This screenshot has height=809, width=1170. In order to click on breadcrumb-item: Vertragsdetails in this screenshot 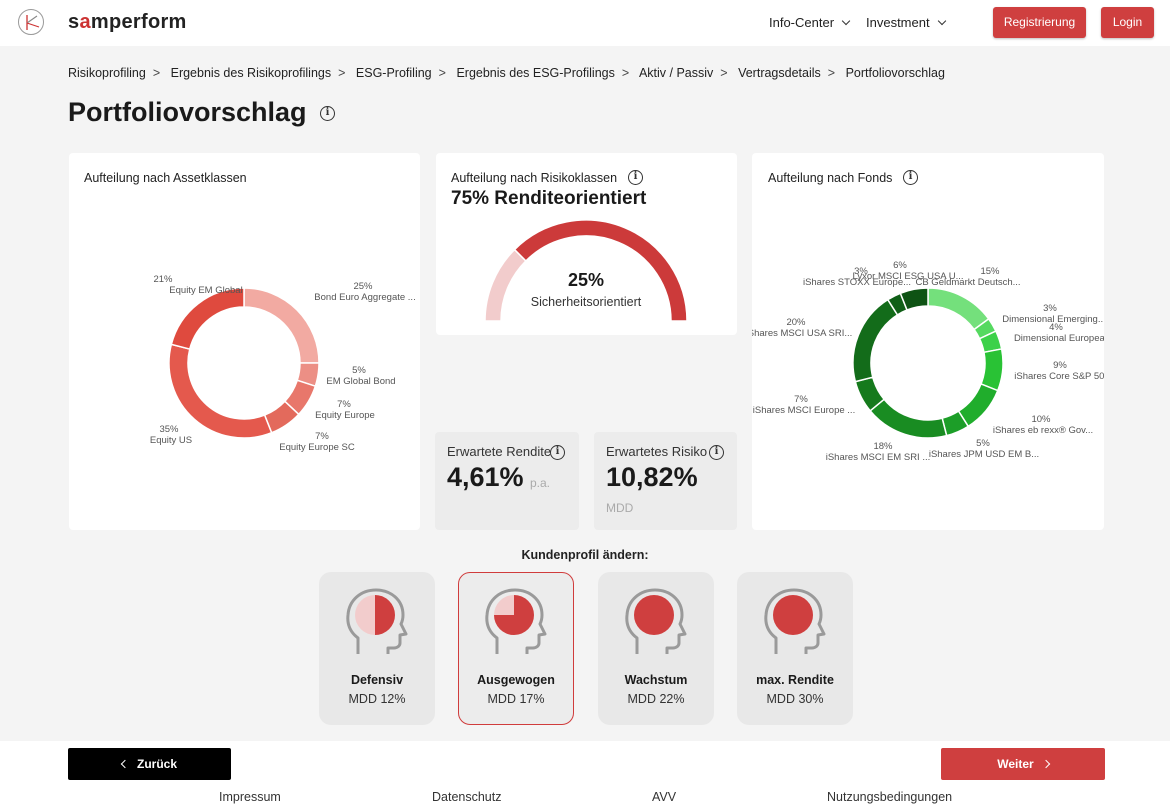, I will do `click(779, 73)`.